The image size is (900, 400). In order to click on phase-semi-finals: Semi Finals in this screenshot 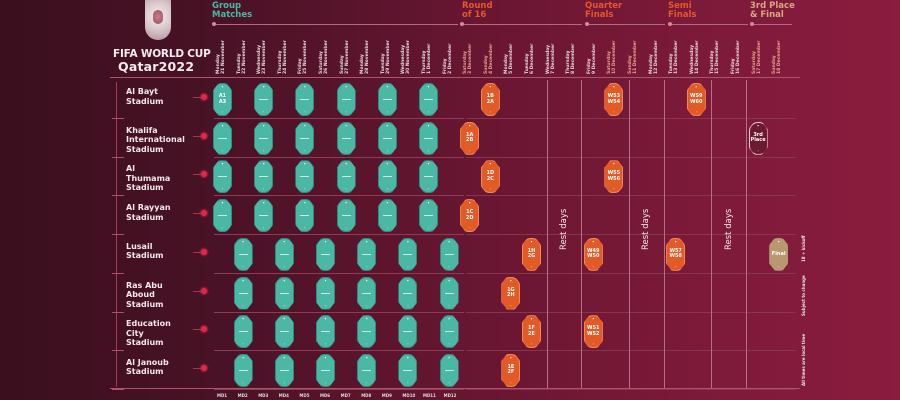, I will do `click(682, 10)`.